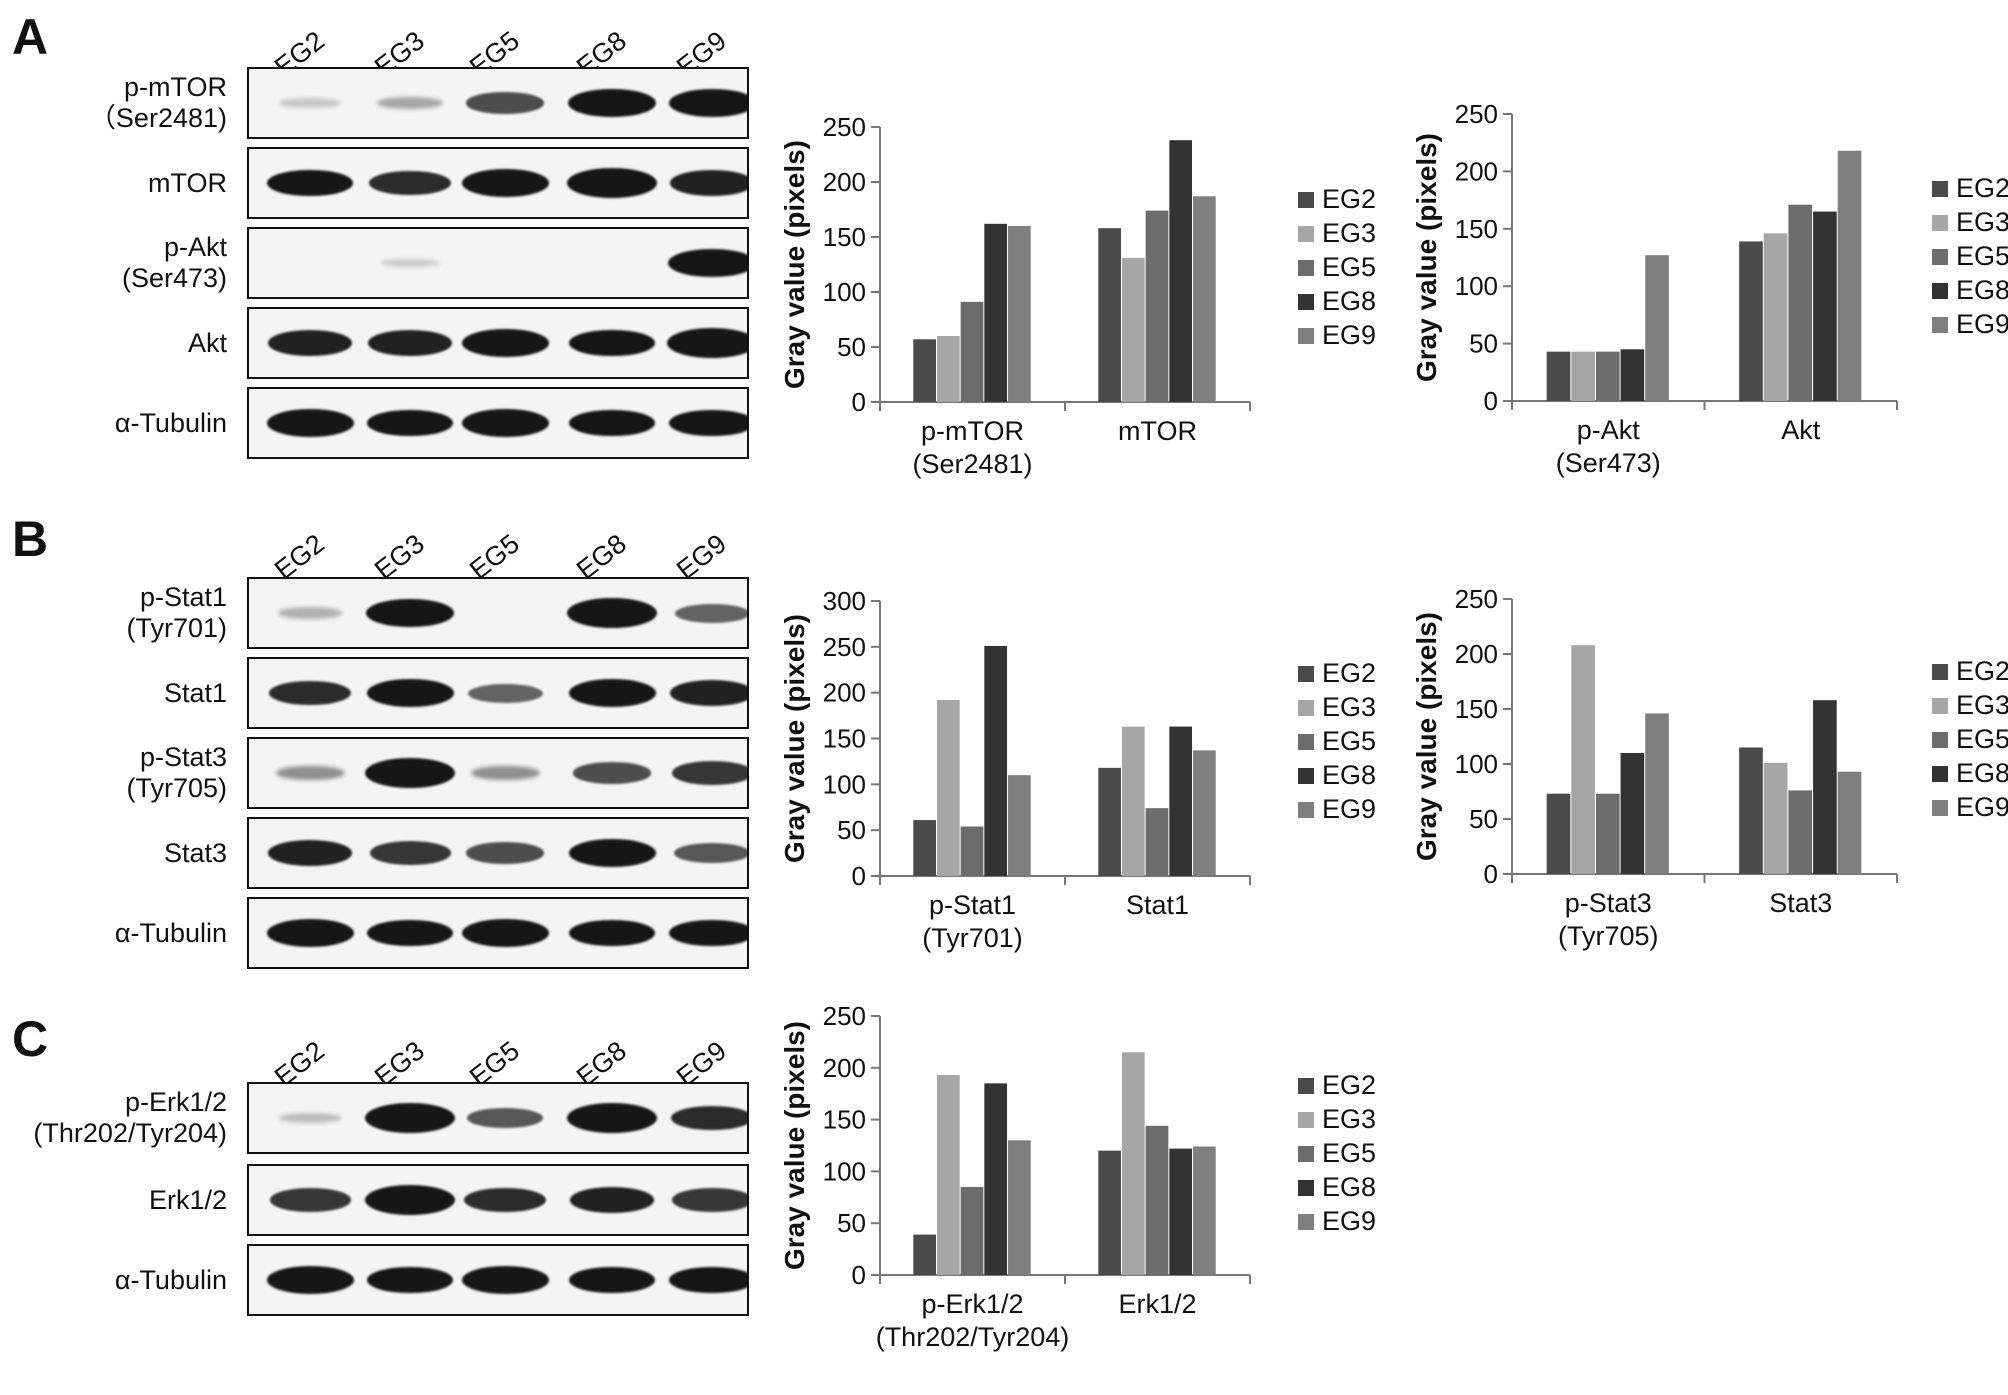  What do you see at coordinates (972, 464) in the screenshot?
I see `x-category-label: (Ser2481)` at bounding box center [972, 464].